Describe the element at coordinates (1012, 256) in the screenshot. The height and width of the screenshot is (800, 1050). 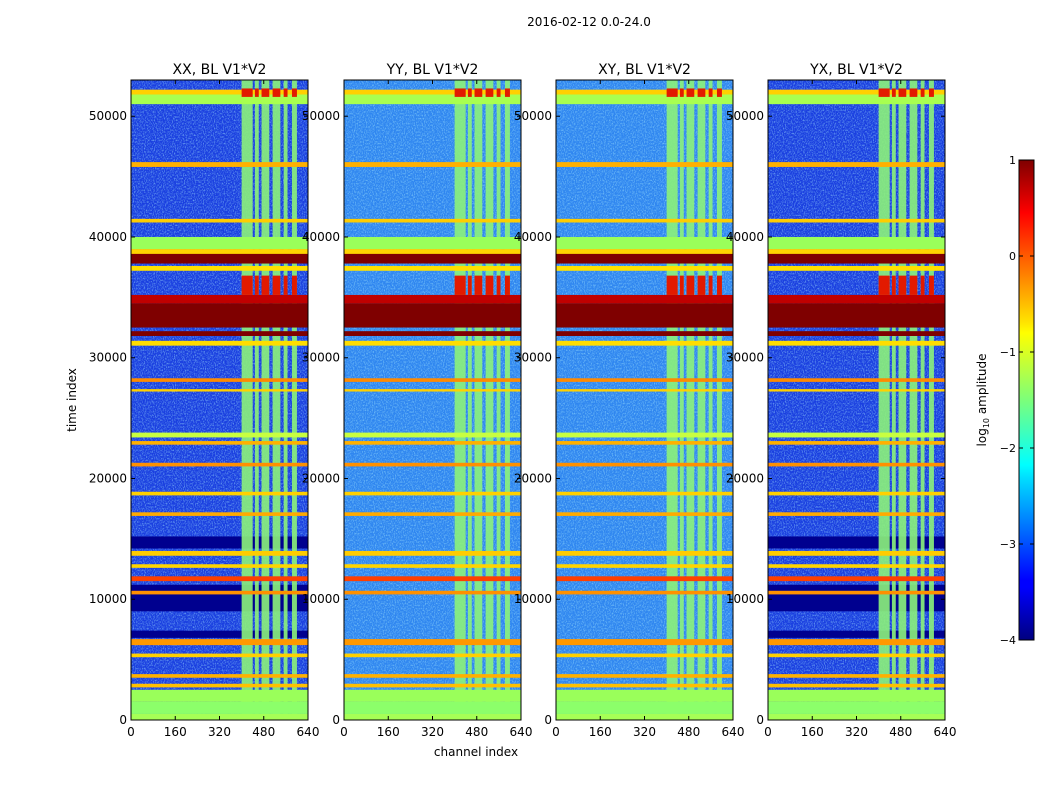
I see `colorbar-tick-label: 0` at that location.